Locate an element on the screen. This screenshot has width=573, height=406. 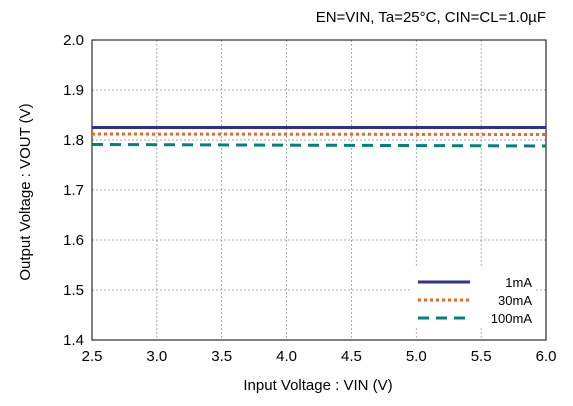
x-tick-label: 5.0 is located at coordinates (416, 356).